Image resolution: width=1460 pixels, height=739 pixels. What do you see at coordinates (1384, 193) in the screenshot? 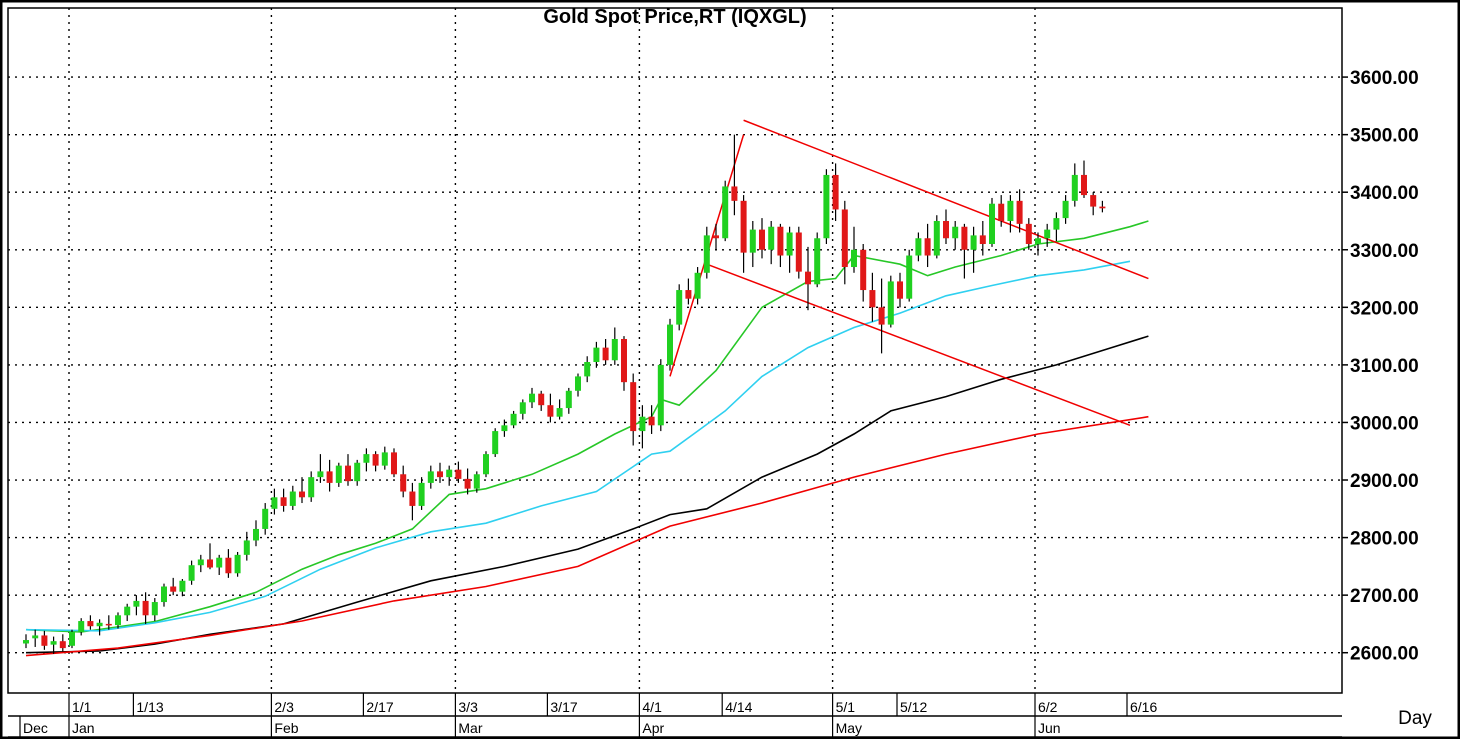
I see `y-tick-label: 3400.00` at bounding box center [1384, 193].